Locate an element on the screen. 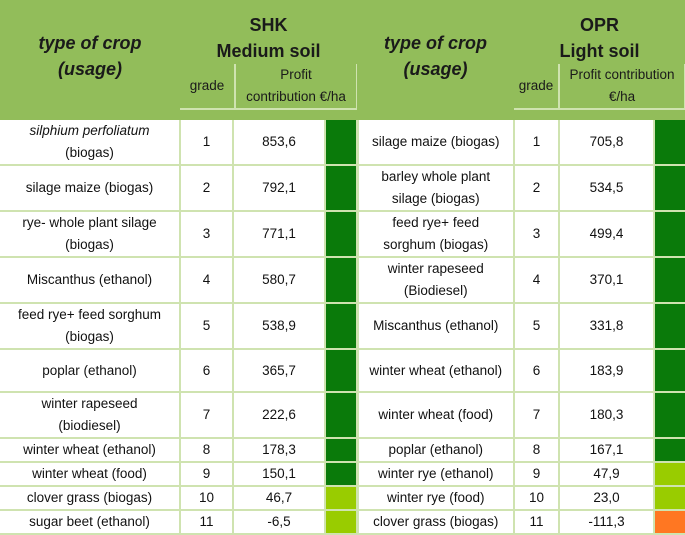  shk-profit-cell: 365,7 is located at coordinates (279, 371).